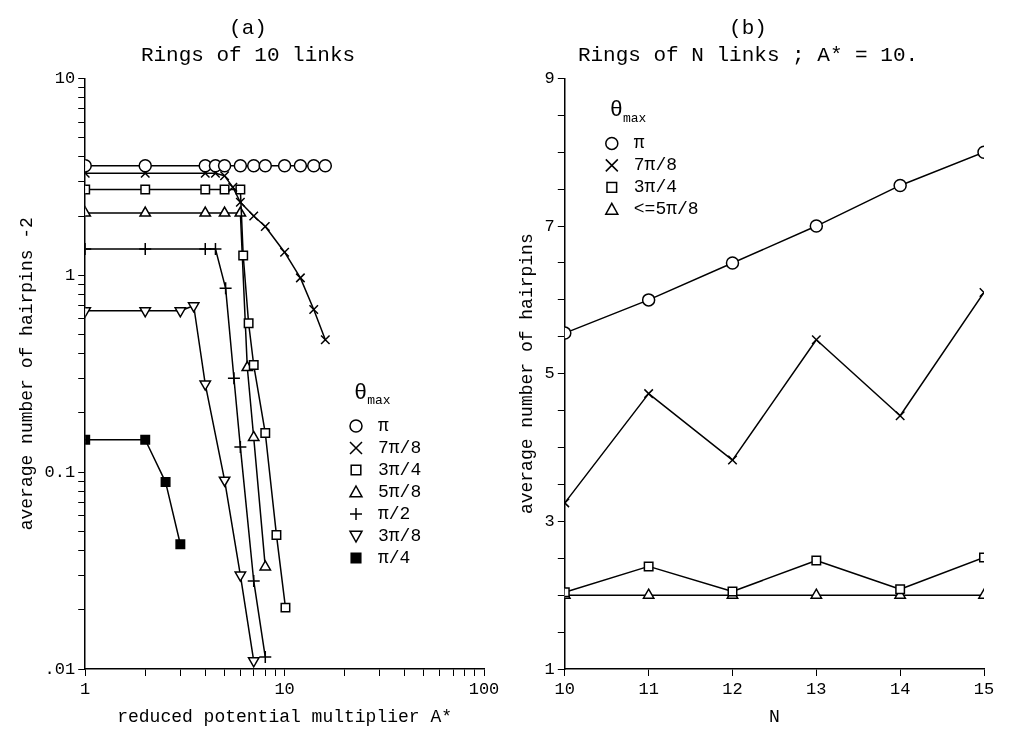 Image resolution: width=1011 pixels, height=745 pixels. Describe the element at coordinates (900, 689) in the screenshot. I see `x-tick-label: 14` at that location.